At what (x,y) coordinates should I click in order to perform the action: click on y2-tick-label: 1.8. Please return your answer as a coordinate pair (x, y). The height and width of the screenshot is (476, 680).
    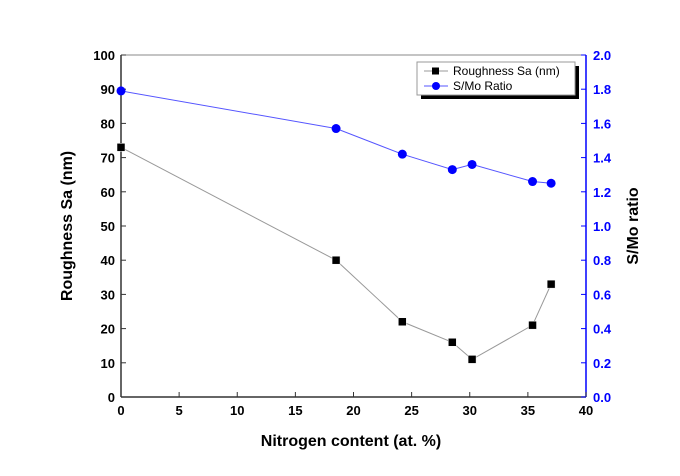
    Looking at the image, I should click on (602, 89).